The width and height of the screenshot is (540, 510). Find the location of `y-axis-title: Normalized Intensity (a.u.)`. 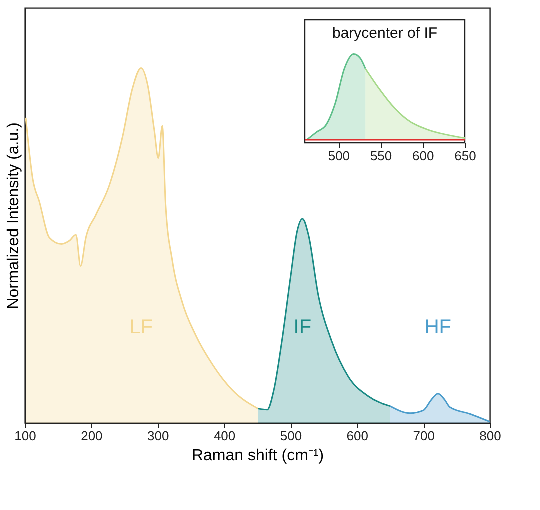

y-axis-title: Normalized Intensity (a.u.) is located at coordinates (14, 216).